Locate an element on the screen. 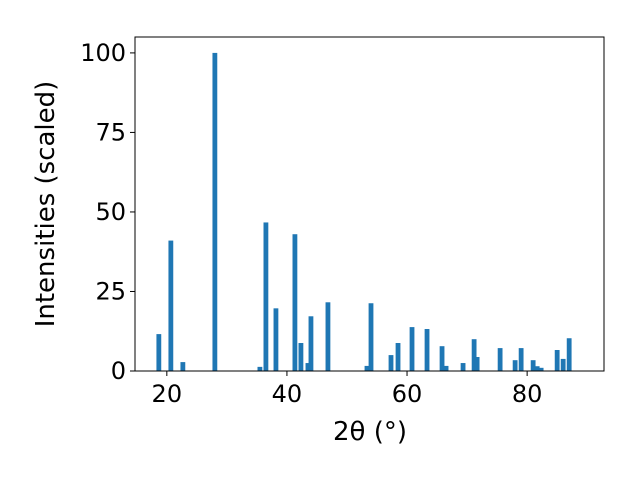  x-tick-label: 40 is located at coordinates (287, 394).